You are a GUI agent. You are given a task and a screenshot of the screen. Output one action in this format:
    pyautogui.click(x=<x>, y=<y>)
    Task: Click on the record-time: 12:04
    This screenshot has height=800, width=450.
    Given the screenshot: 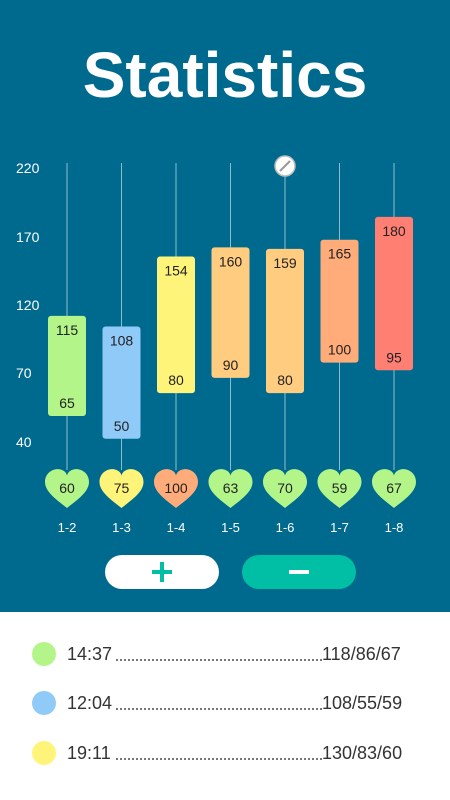 What is the action you would take?
    pyautogui.click(x=90, y=703)
    